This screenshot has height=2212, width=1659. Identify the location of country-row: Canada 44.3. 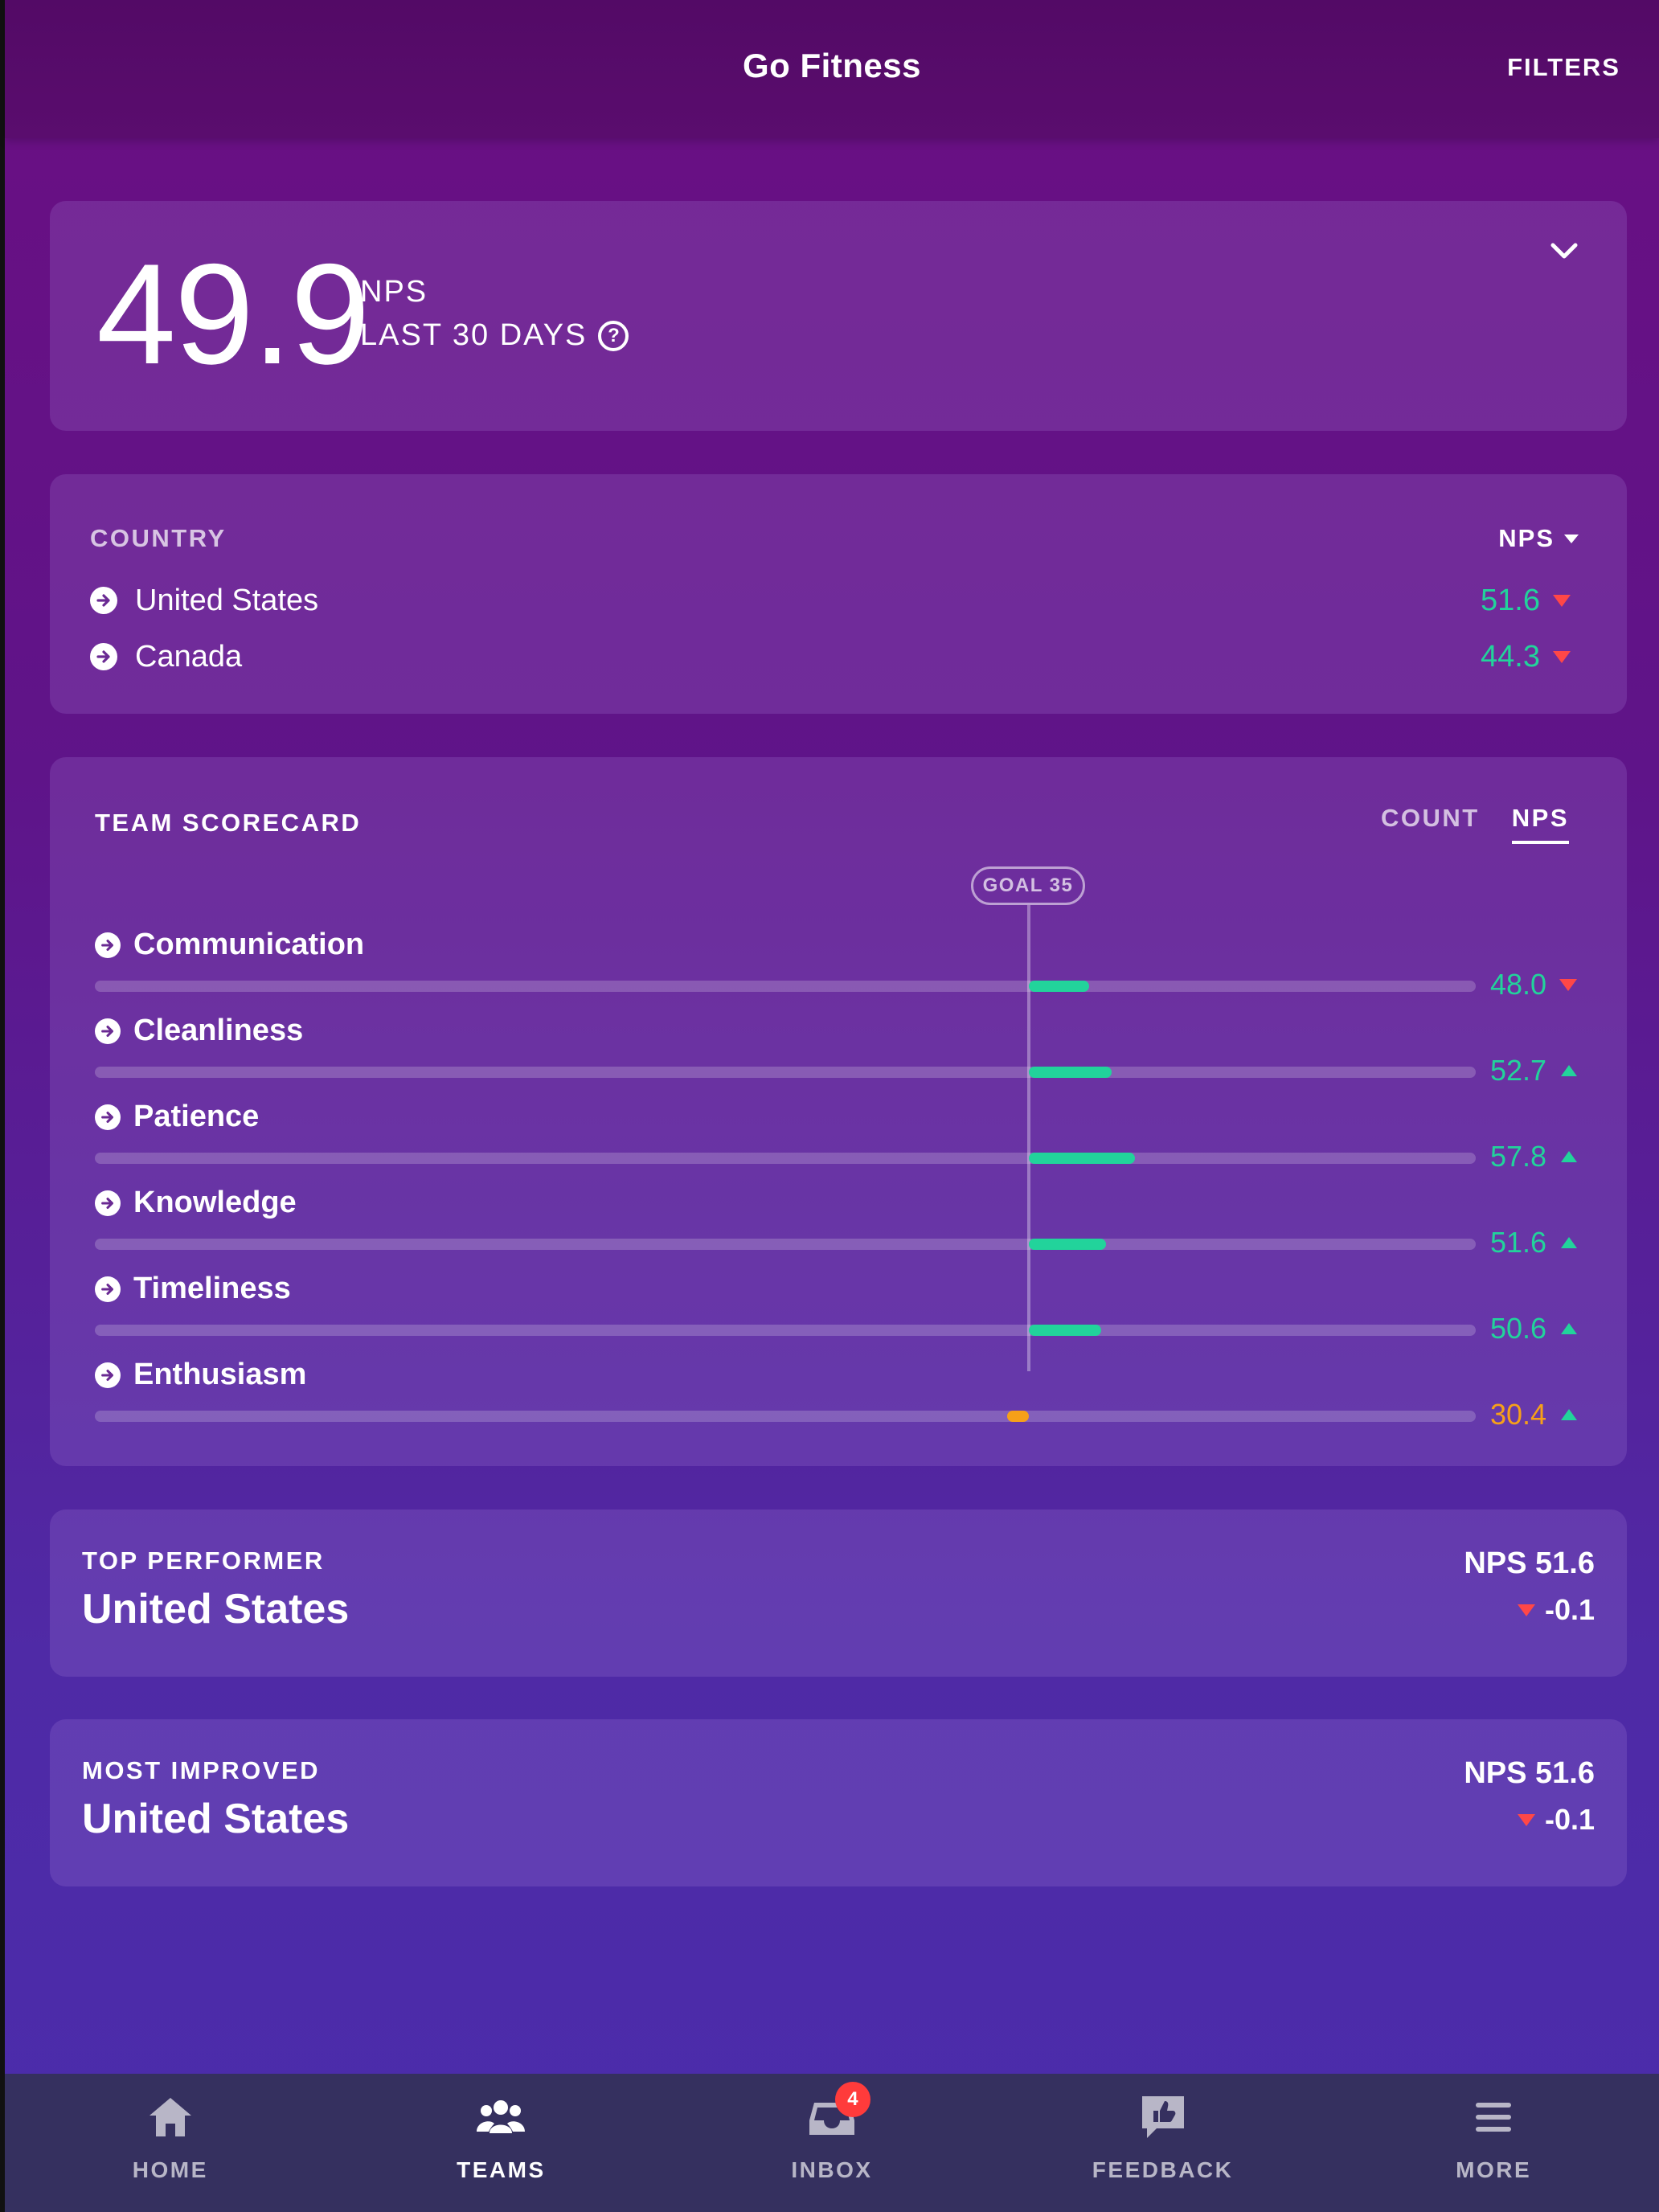
(830, 657).